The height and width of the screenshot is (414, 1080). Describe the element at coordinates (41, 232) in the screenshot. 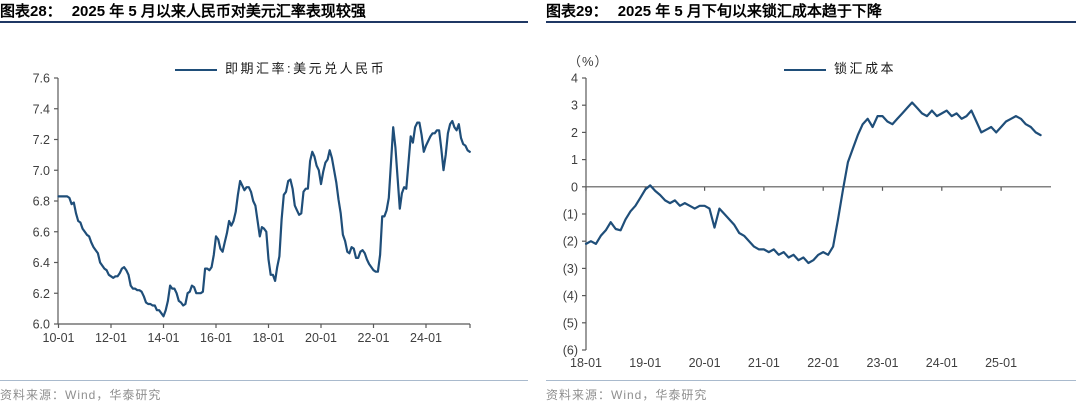

I see `y-tick-label: 6.6` at that location.